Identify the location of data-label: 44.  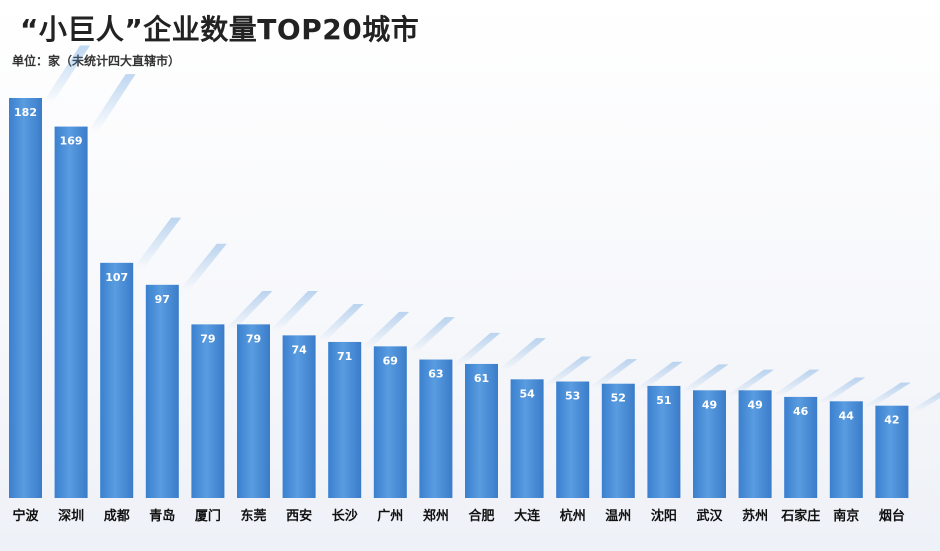
(847, 415).